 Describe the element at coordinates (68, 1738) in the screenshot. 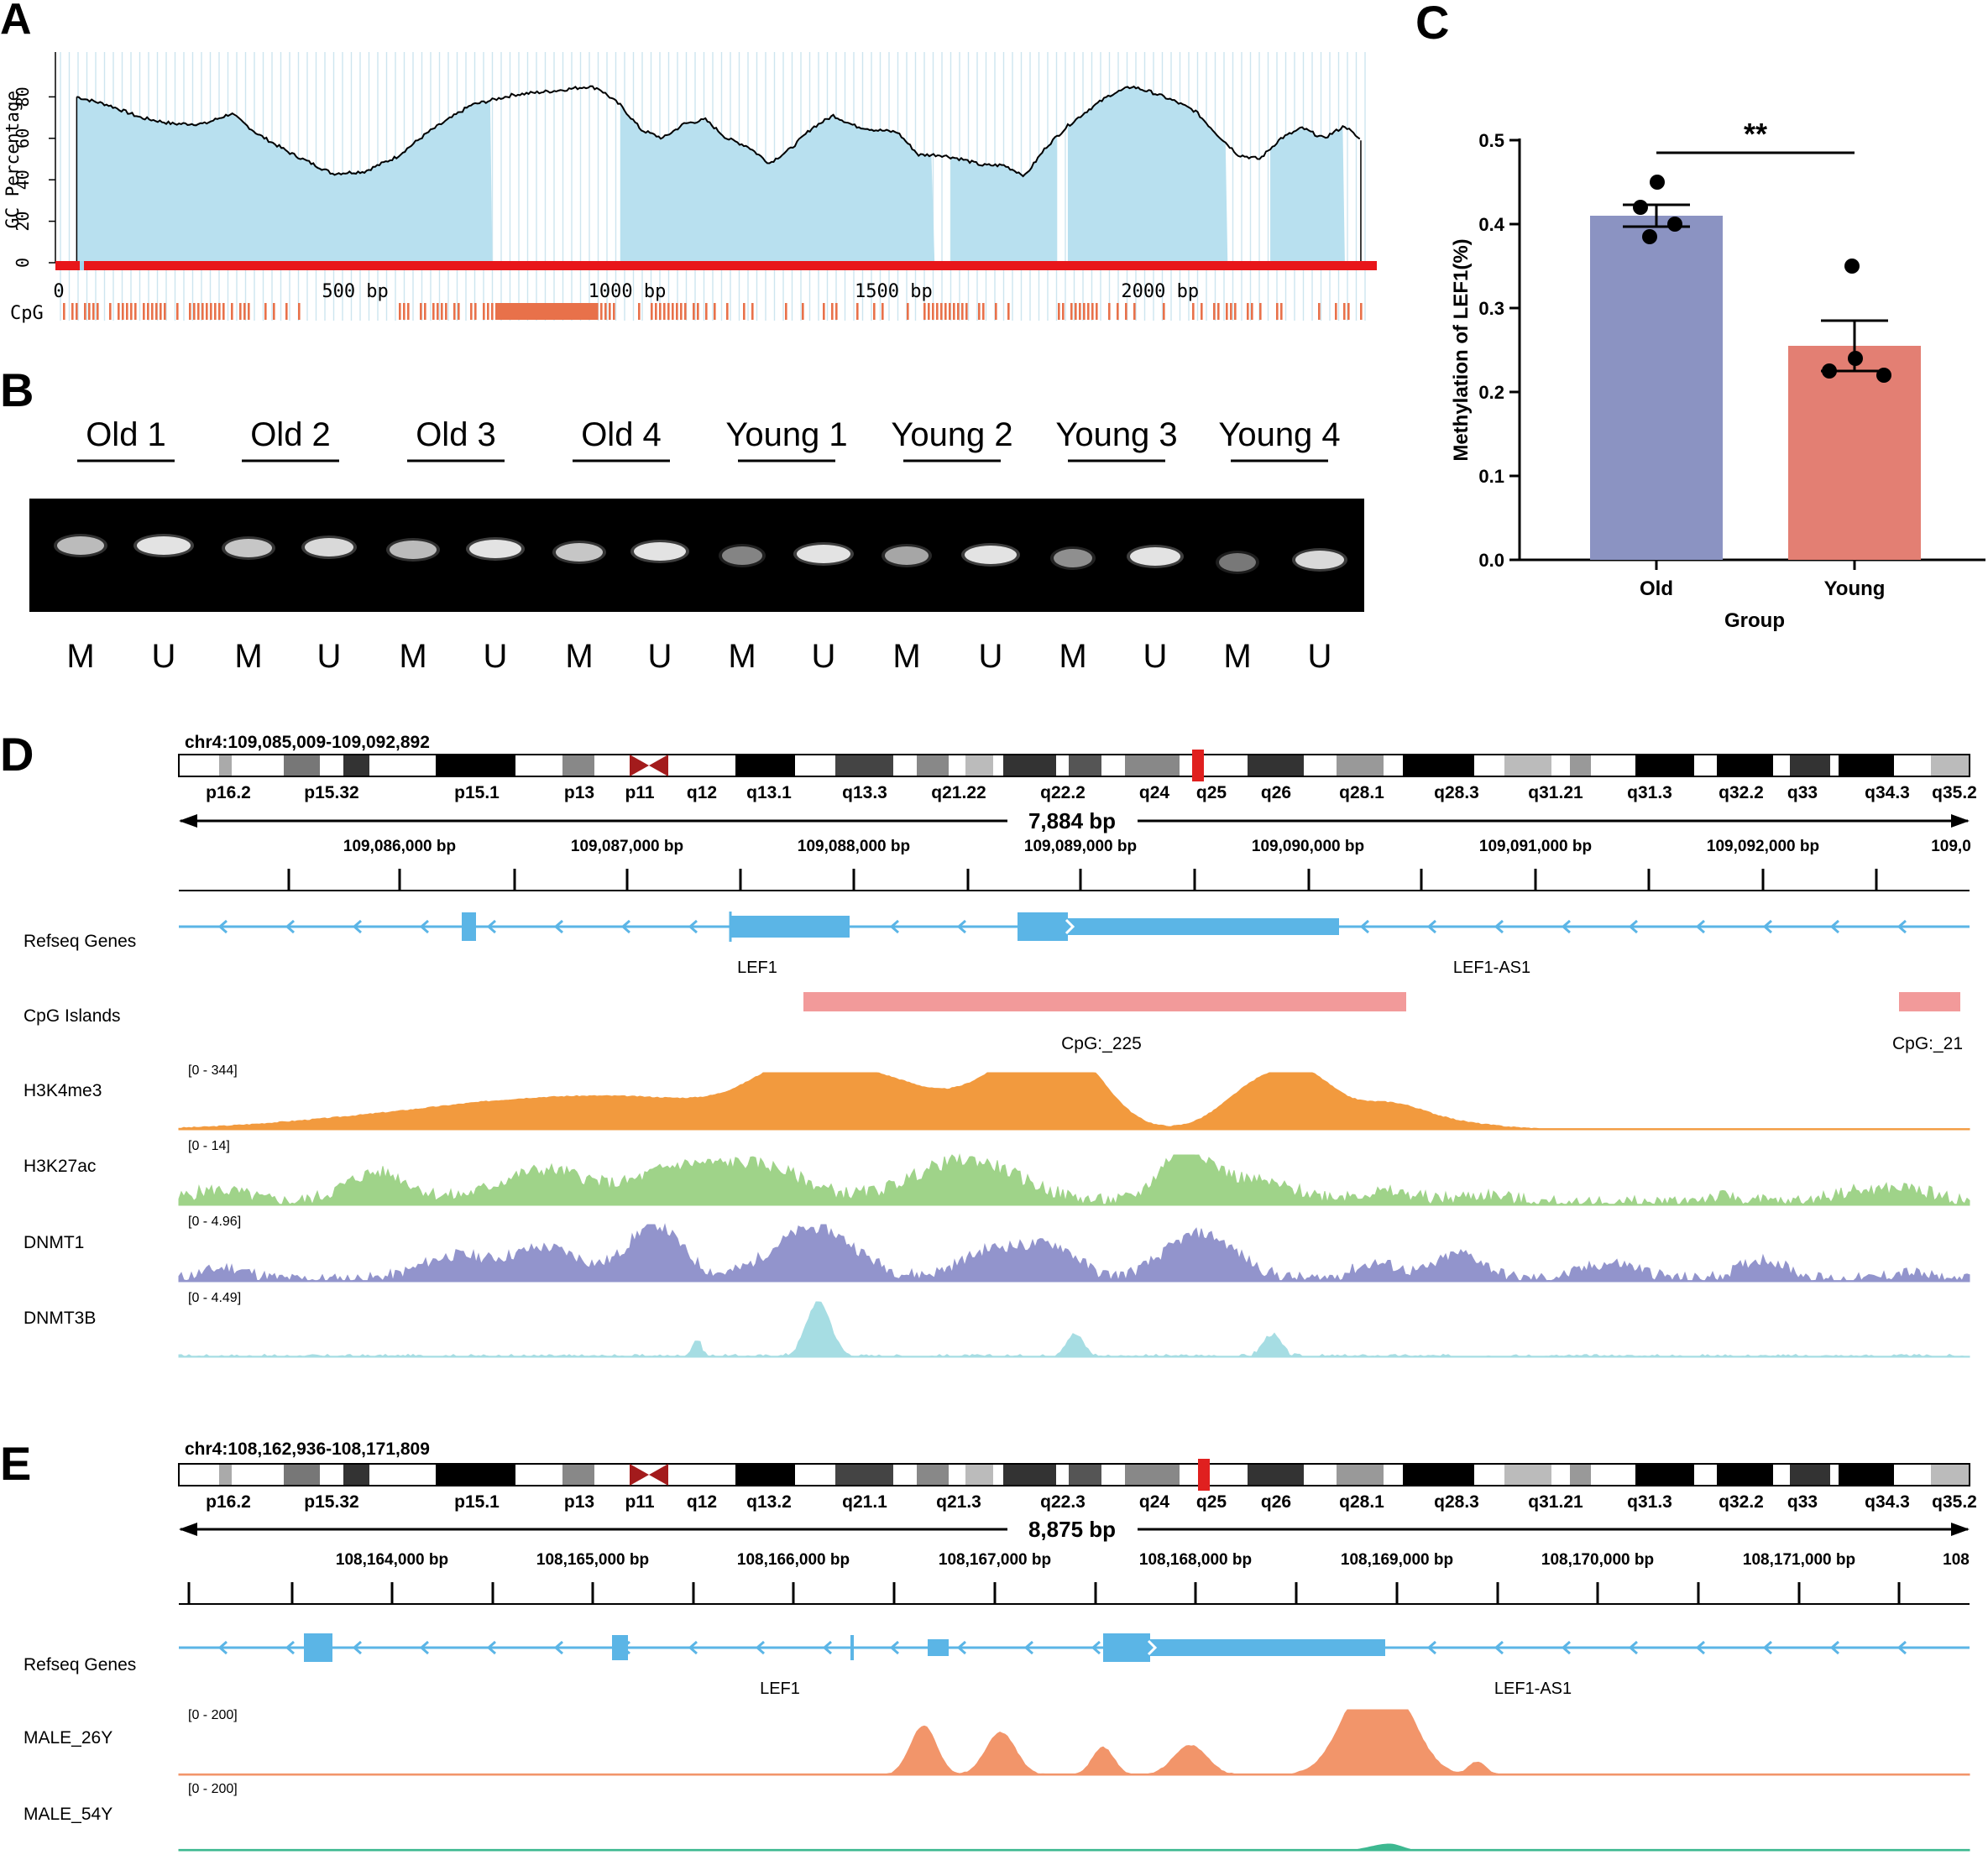

I see `track-name: MALE_26Y` at that location.